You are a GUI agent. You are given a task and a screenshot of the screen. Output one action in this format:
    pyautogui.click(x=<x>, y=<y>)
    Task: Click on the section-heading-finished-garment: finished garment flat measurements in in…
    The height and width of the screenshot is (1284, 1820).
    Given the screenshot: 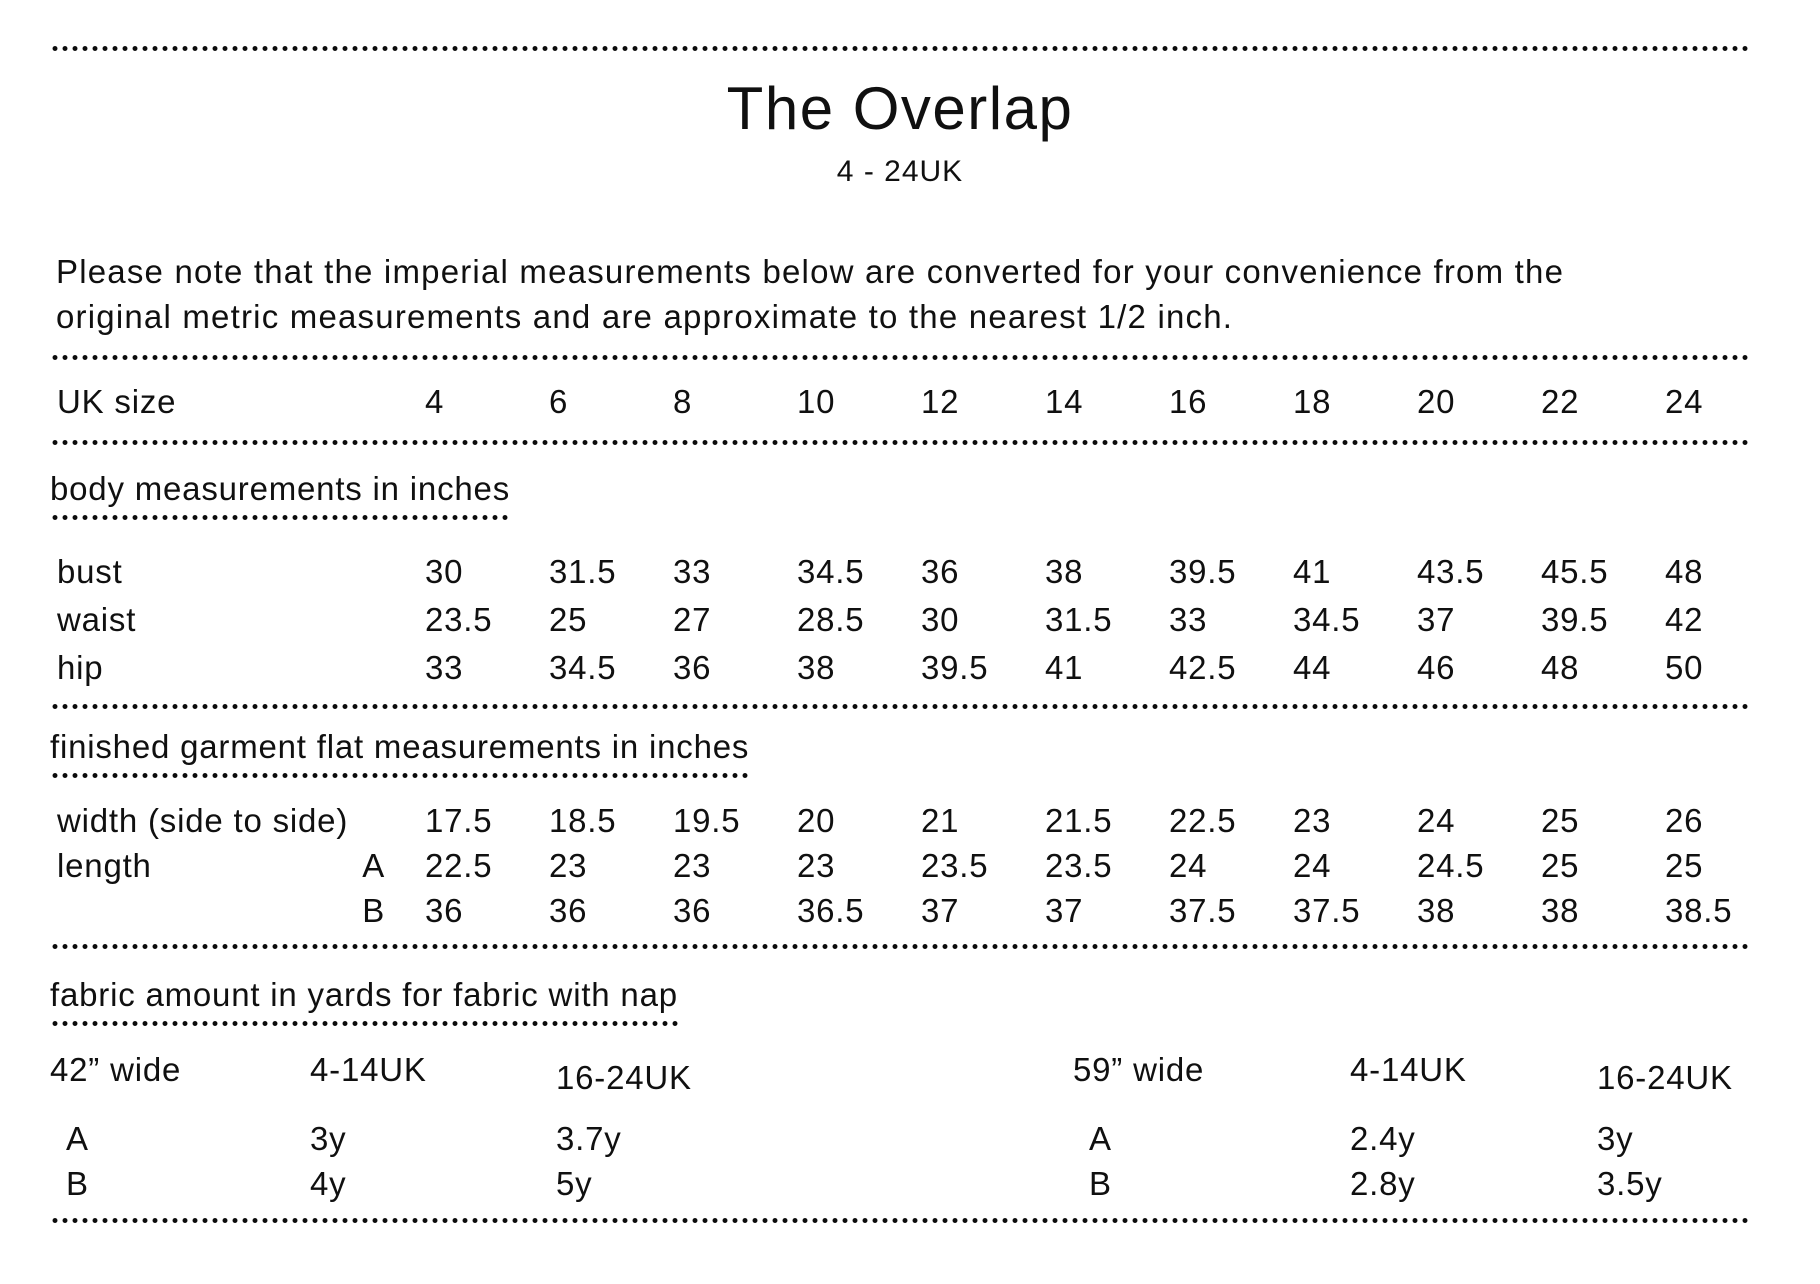 What is the action you would take?
    pyautogui.click(x=434, y=752)
    